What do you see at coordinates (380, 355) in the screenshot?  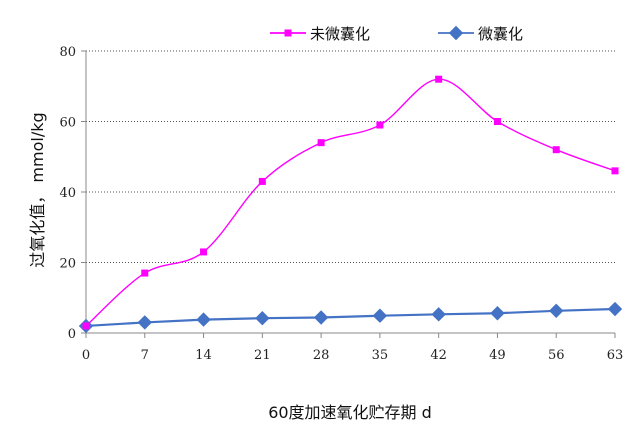 I see `x-tick-label: 35` at bounding box center [380, 355].